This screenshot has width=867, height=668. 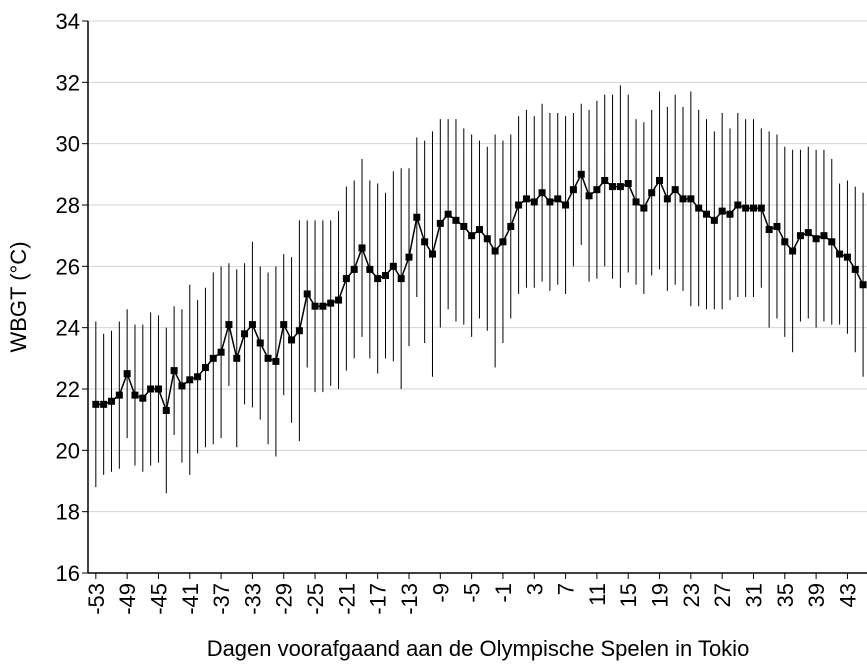 I want to click on y-tick-label: 16, so click(x=68, y=573).